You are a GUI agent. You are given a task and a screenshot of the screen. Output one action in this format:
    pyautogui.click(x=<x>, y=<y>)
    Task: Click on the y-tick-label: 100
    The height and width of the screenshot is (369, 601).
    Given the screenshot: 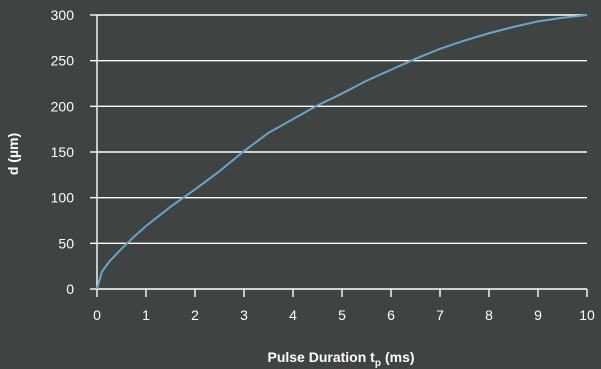 What is the action you would take?
    pyautogui.click(x=63, y=198)
    